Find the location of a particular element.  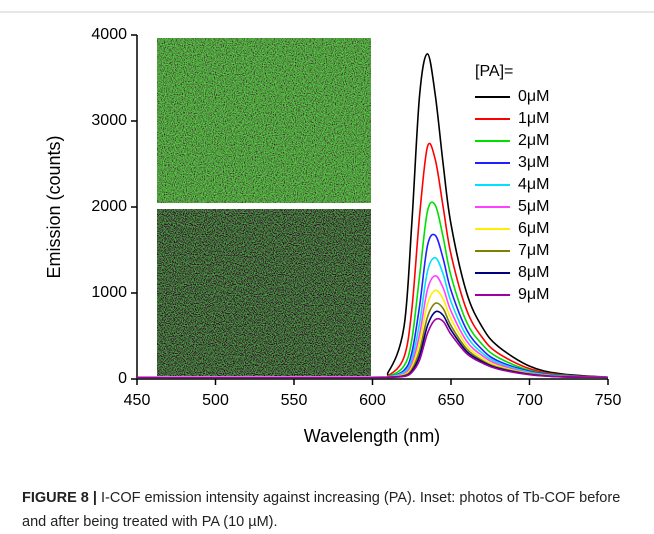

series-line is located at coordinates (372, 348).